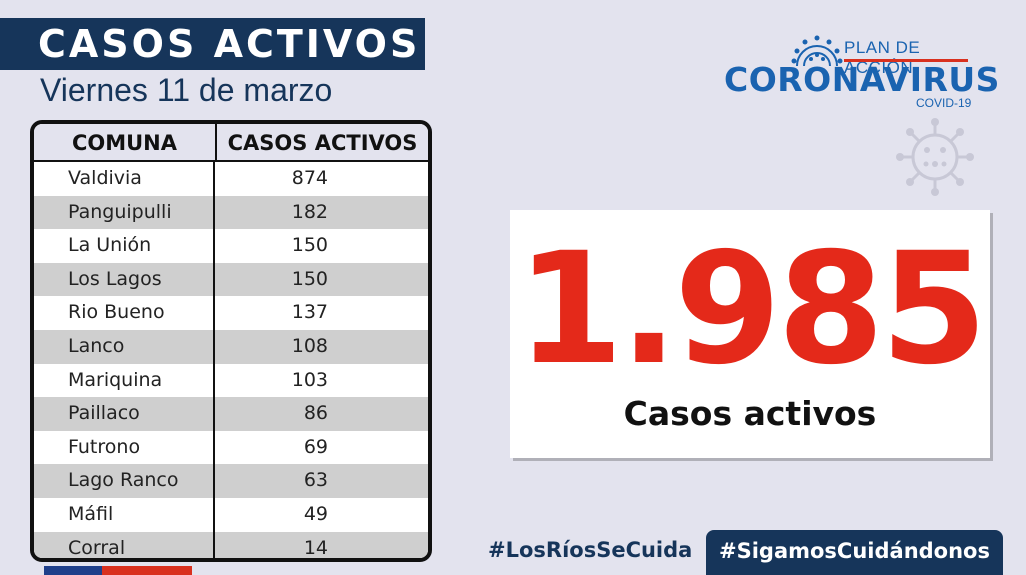 This screenshot has height=575, width=1026. Describe the element at coordinates (231, 313) in the screenshot. I see `table-row: Rio Bueno 137` at that location.